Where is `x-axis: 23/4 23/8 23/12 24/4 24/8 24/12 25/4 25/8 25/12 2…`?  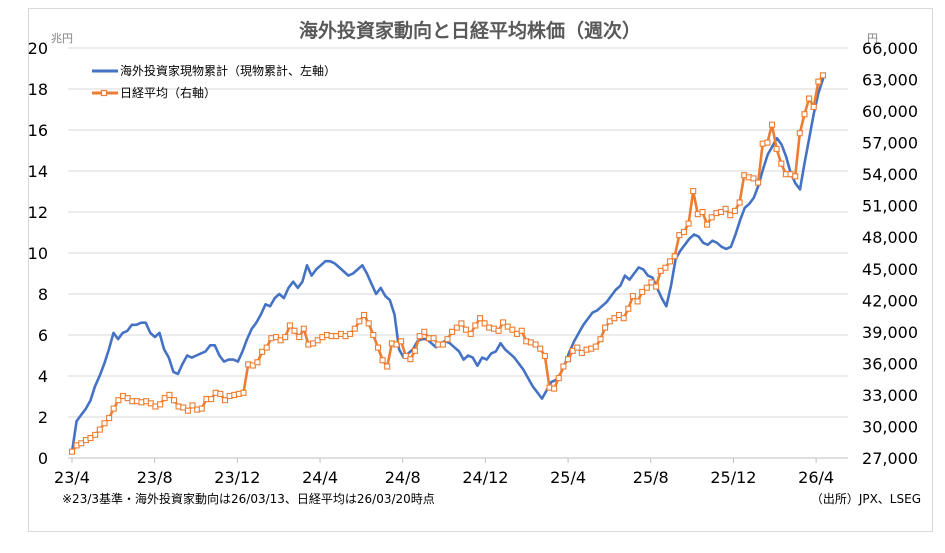 x-axis: 23/4 23/8 23/12 24/4 24/8 24/12 25/4 25/8 25/12 2… is located at coordinates (451, 472).